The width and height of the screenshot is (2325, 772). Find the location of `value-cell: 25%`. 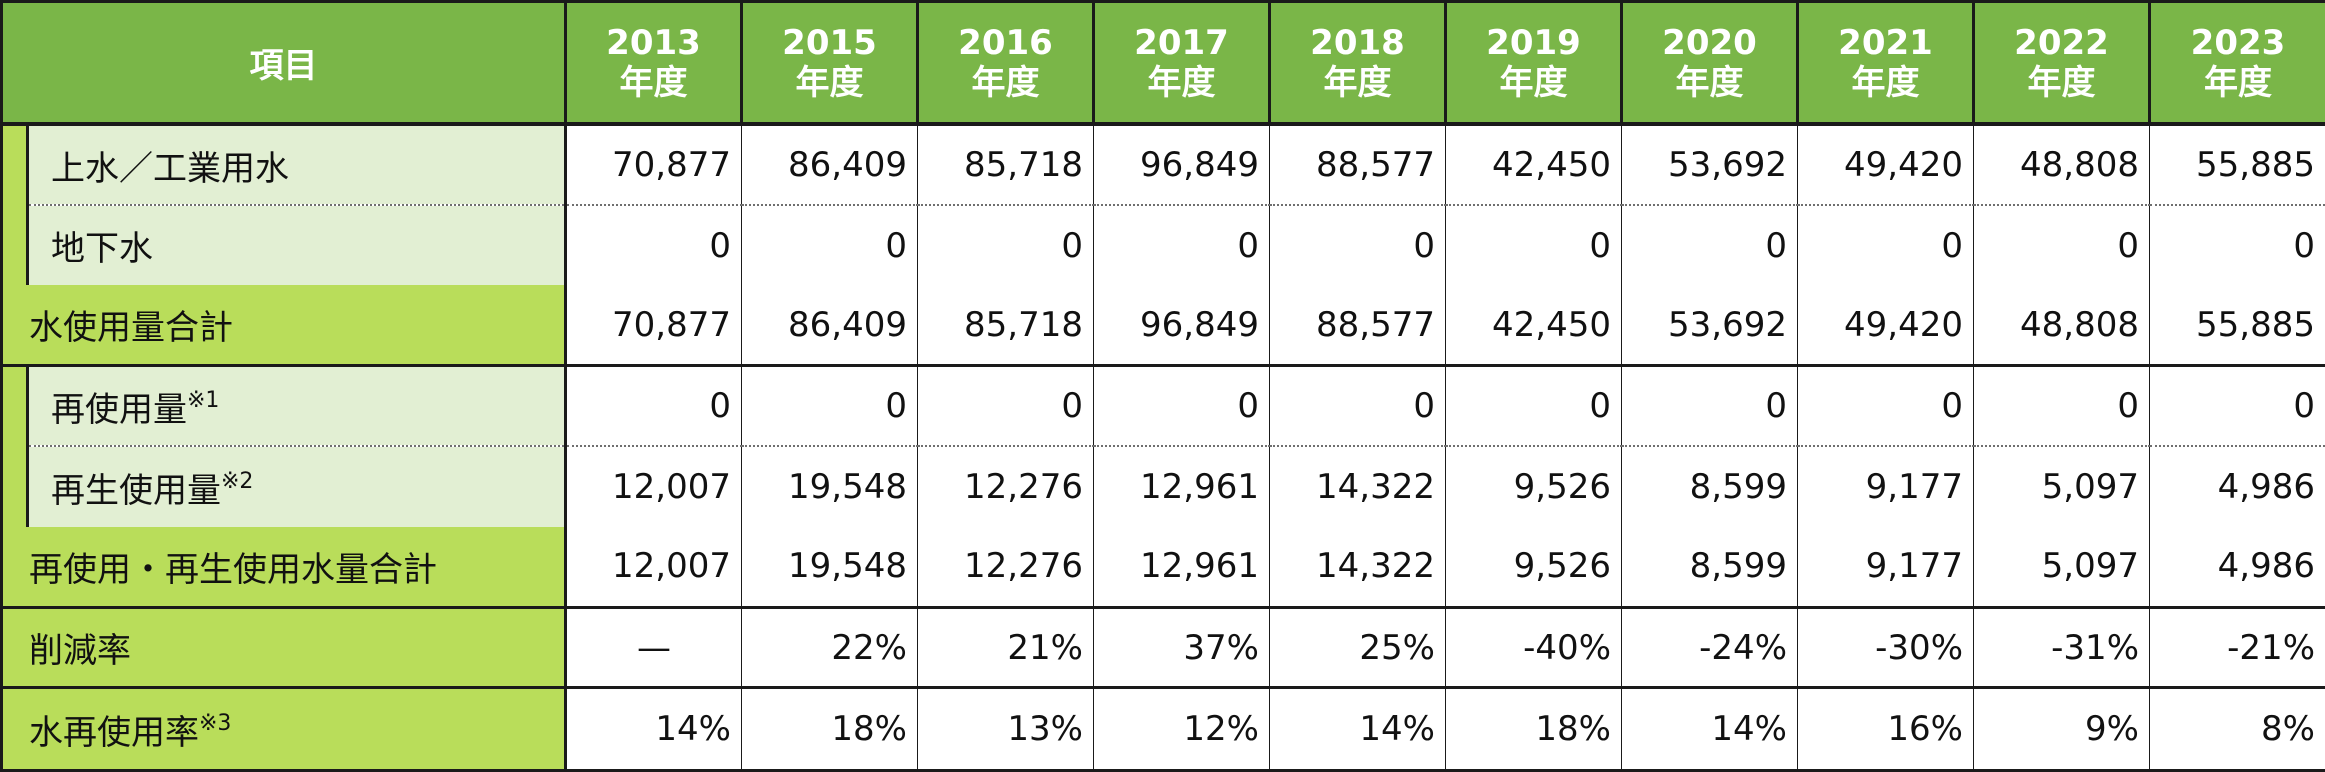

value-cell: 25% is located at coordinates (1357, 646).